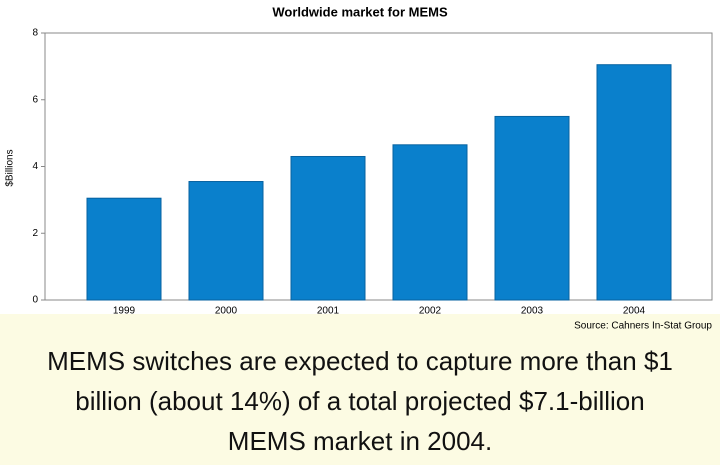 The width and height of the screenshot is (720, 465). I want to click on source: Source: Cahners In-Stat Group, so click(643, 326).